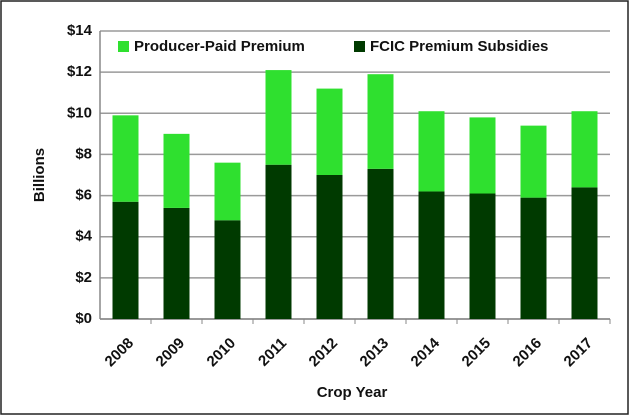 The width and height of the screenshot is (629, 415). What do you see at coordinates (83, 277) in the screenshot?
I see `y-tick-label: $2` at bounding box center [83, 277].